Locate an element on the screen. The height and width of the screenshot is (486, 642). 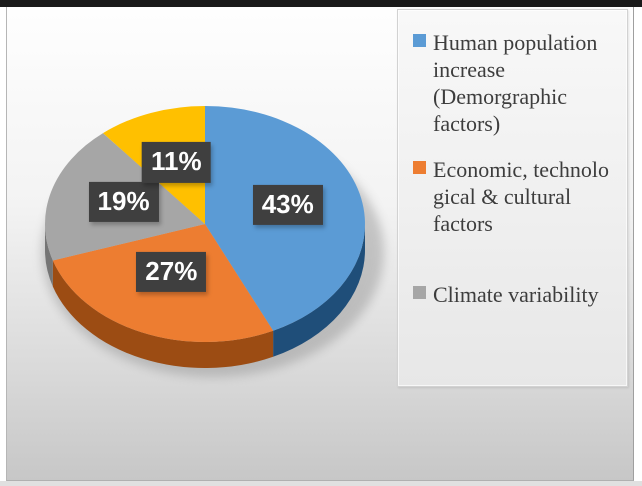
pie-data-label: 19% is located at coordinates (123, 201).